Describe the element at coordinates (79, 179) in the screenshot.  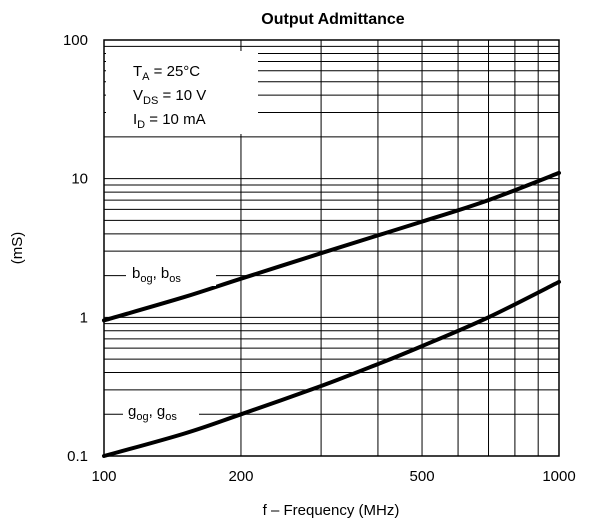
I see `y-tick-label: 10` at that location.